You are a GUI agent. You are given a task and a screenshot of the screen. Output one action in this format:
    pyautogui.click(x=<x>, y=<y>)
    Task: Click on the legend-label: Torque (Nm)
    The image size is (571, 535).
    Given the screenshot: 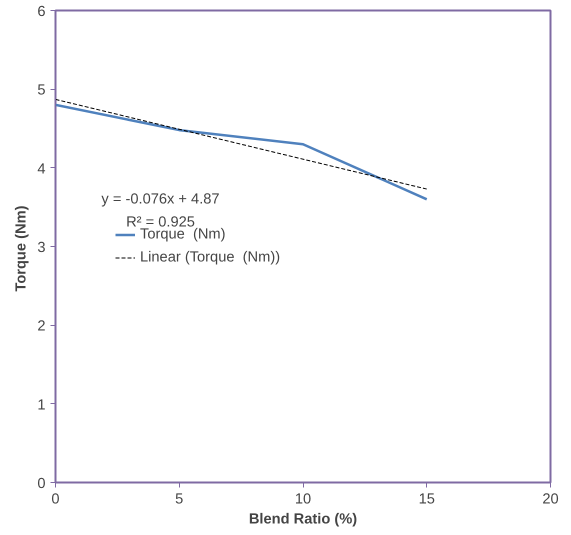 What is the action you would take?
    pyautogui.click(x=183, y=234)
    